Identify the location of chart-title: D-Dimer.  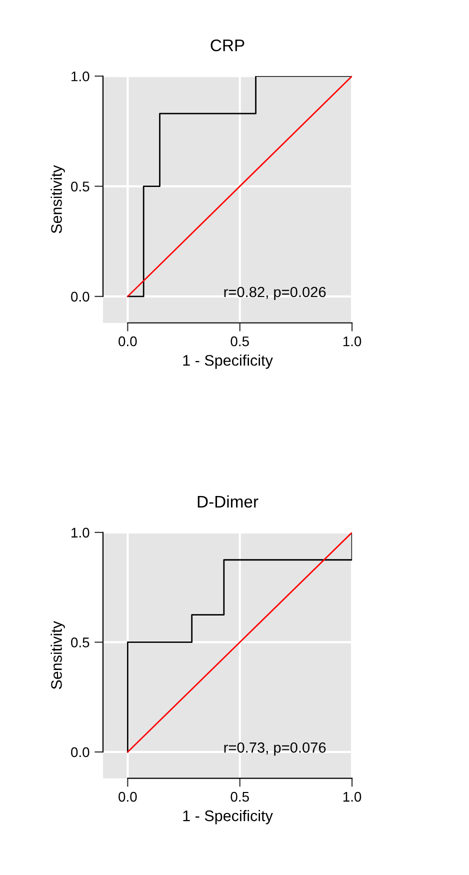
(228, 501).